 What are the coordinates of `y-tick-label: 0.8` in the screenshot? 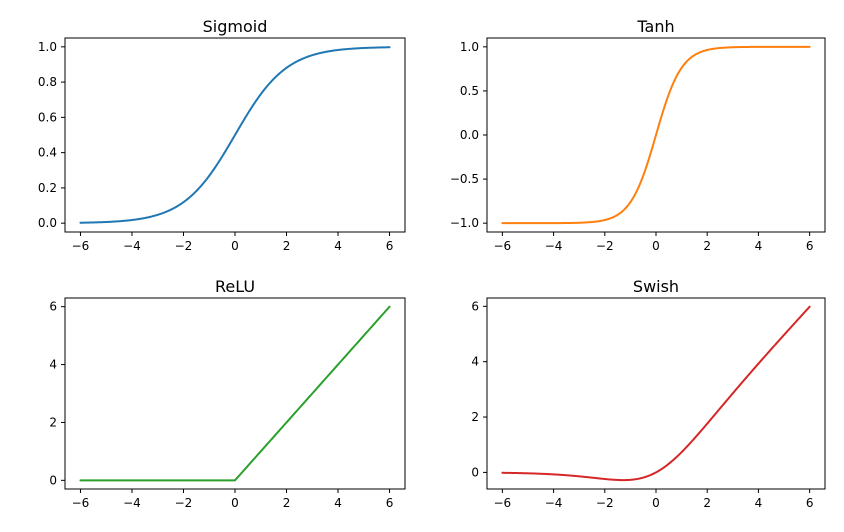 It's located at (47, 82).